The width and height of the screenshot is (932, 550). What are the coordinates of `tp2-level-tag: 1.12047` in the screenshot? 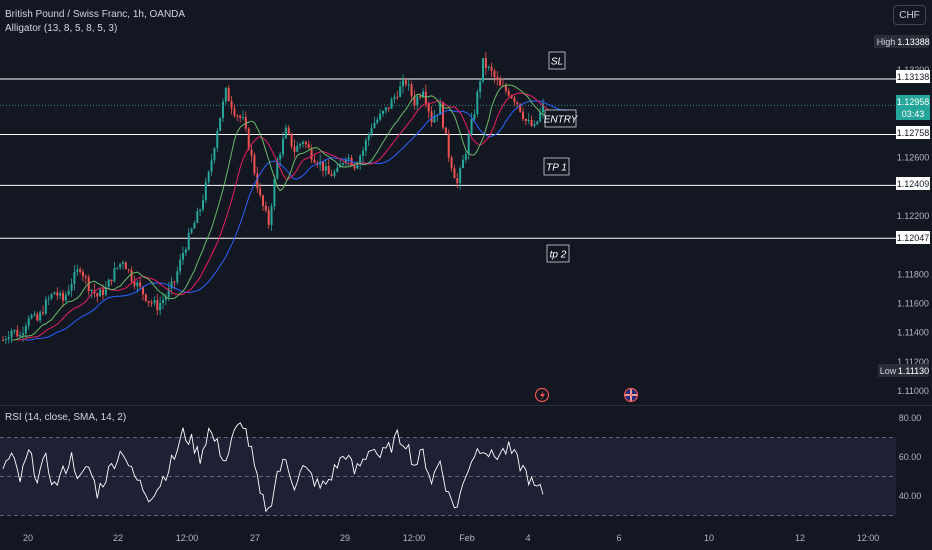 It's located at (913, 237).